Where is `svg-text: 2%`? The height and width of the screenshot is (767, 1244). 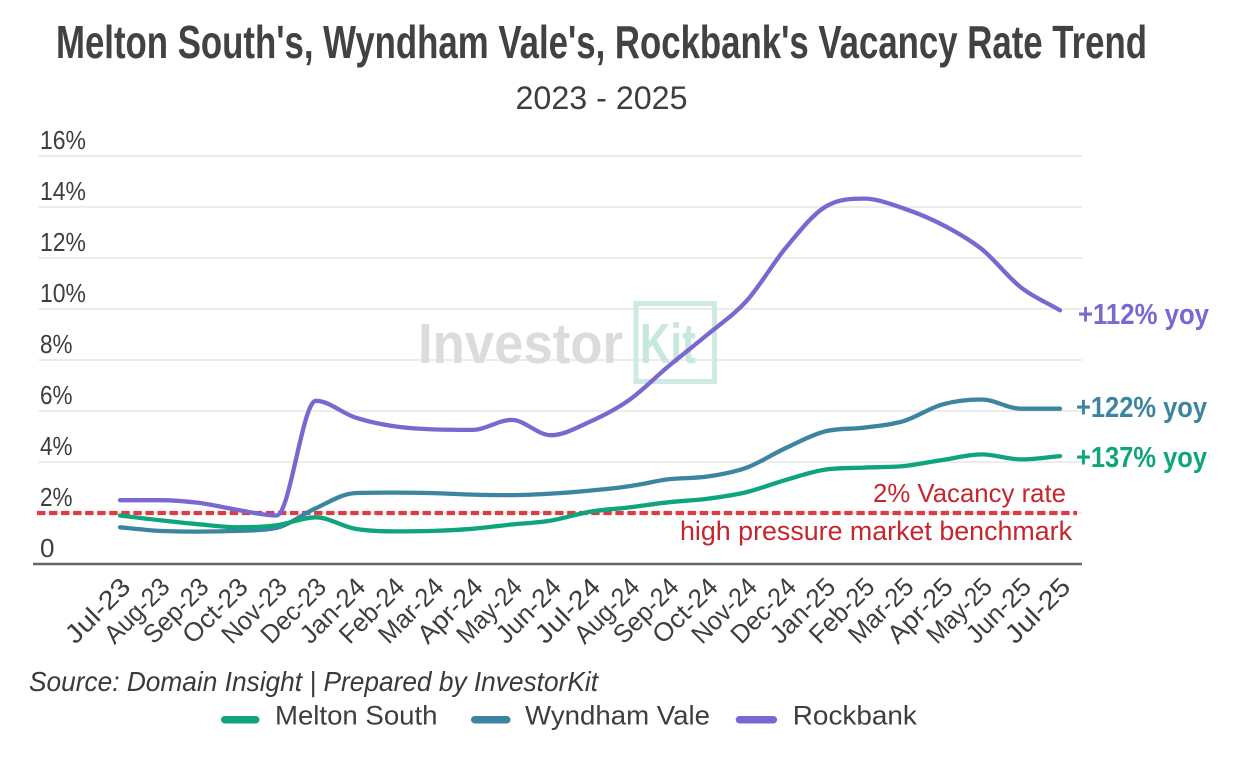 svg-text: 2% is located at coordinates (56, 497).